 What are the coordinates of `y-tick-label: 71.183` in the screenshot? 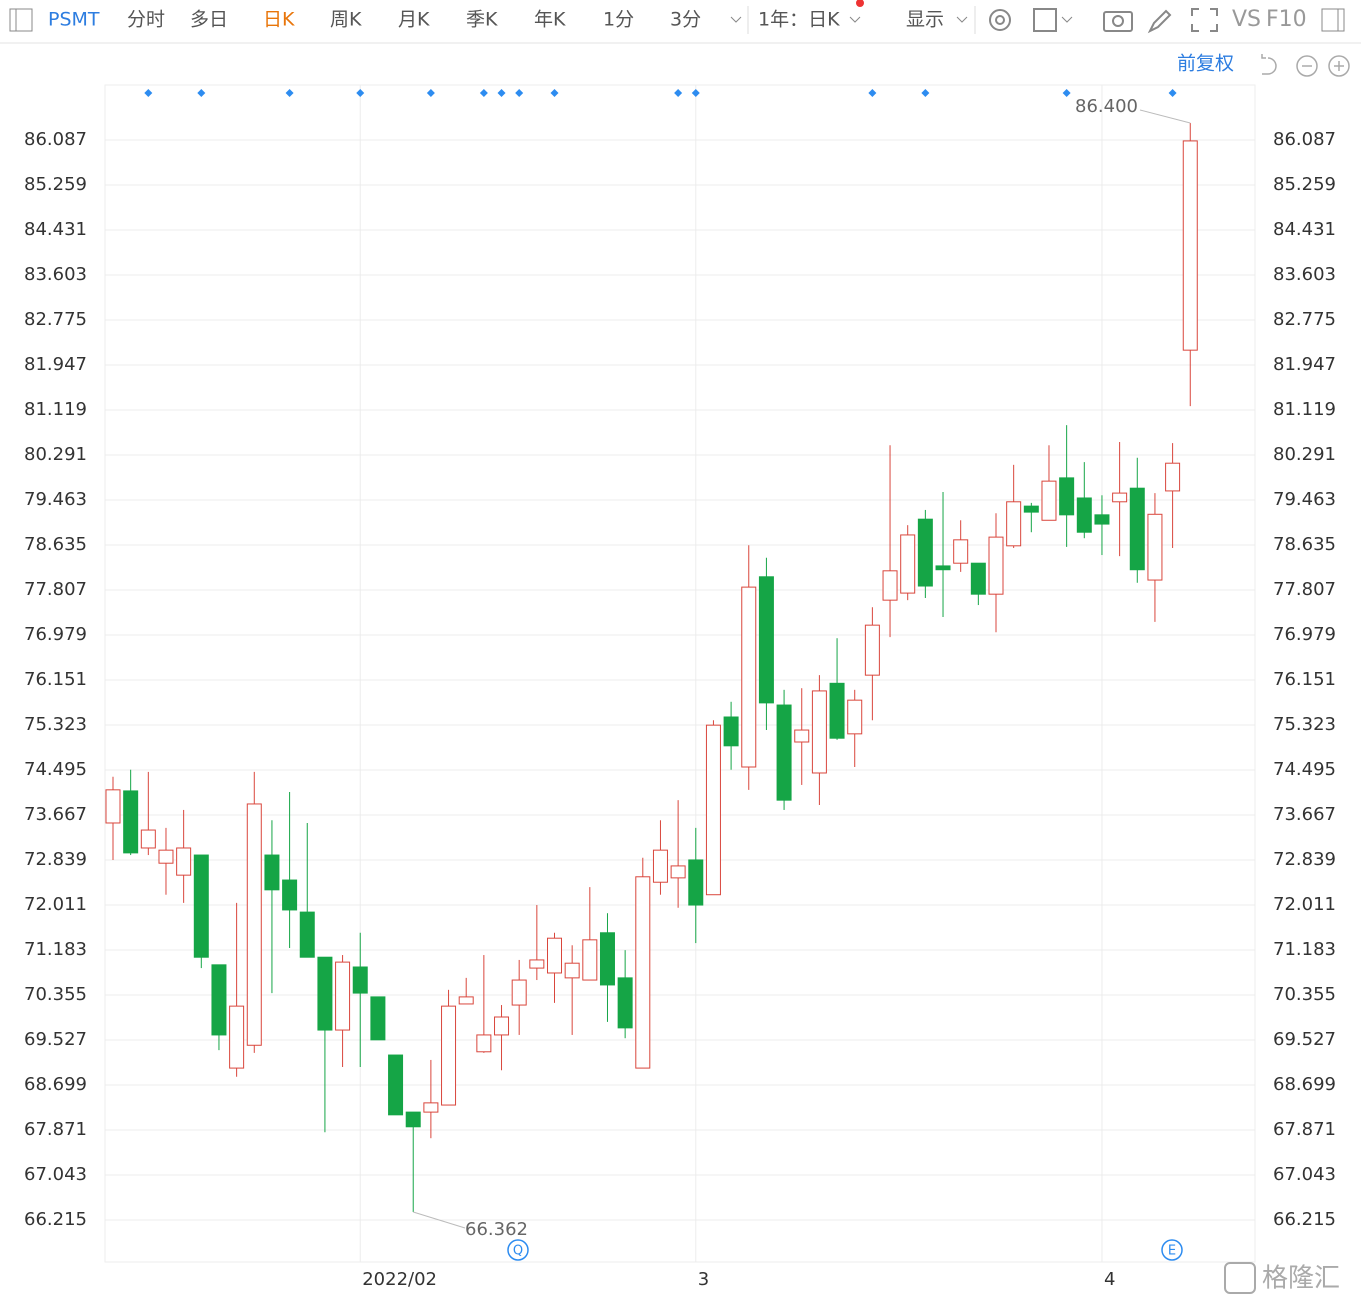 It's located at (55, 949).